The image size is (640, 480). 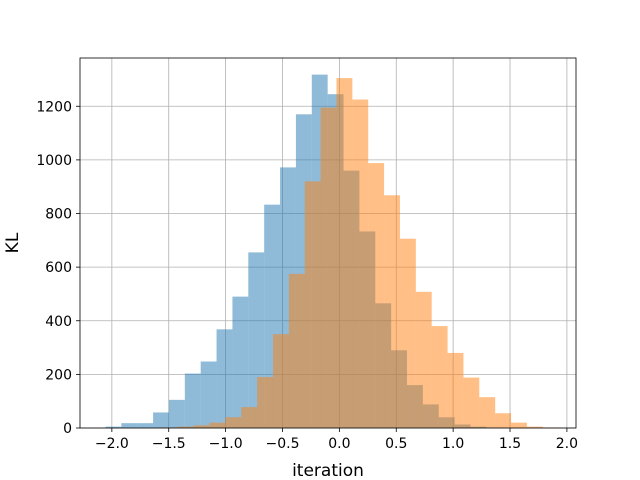 I want to click on x-tick-label: 1.0, so click(x=453, y=444).